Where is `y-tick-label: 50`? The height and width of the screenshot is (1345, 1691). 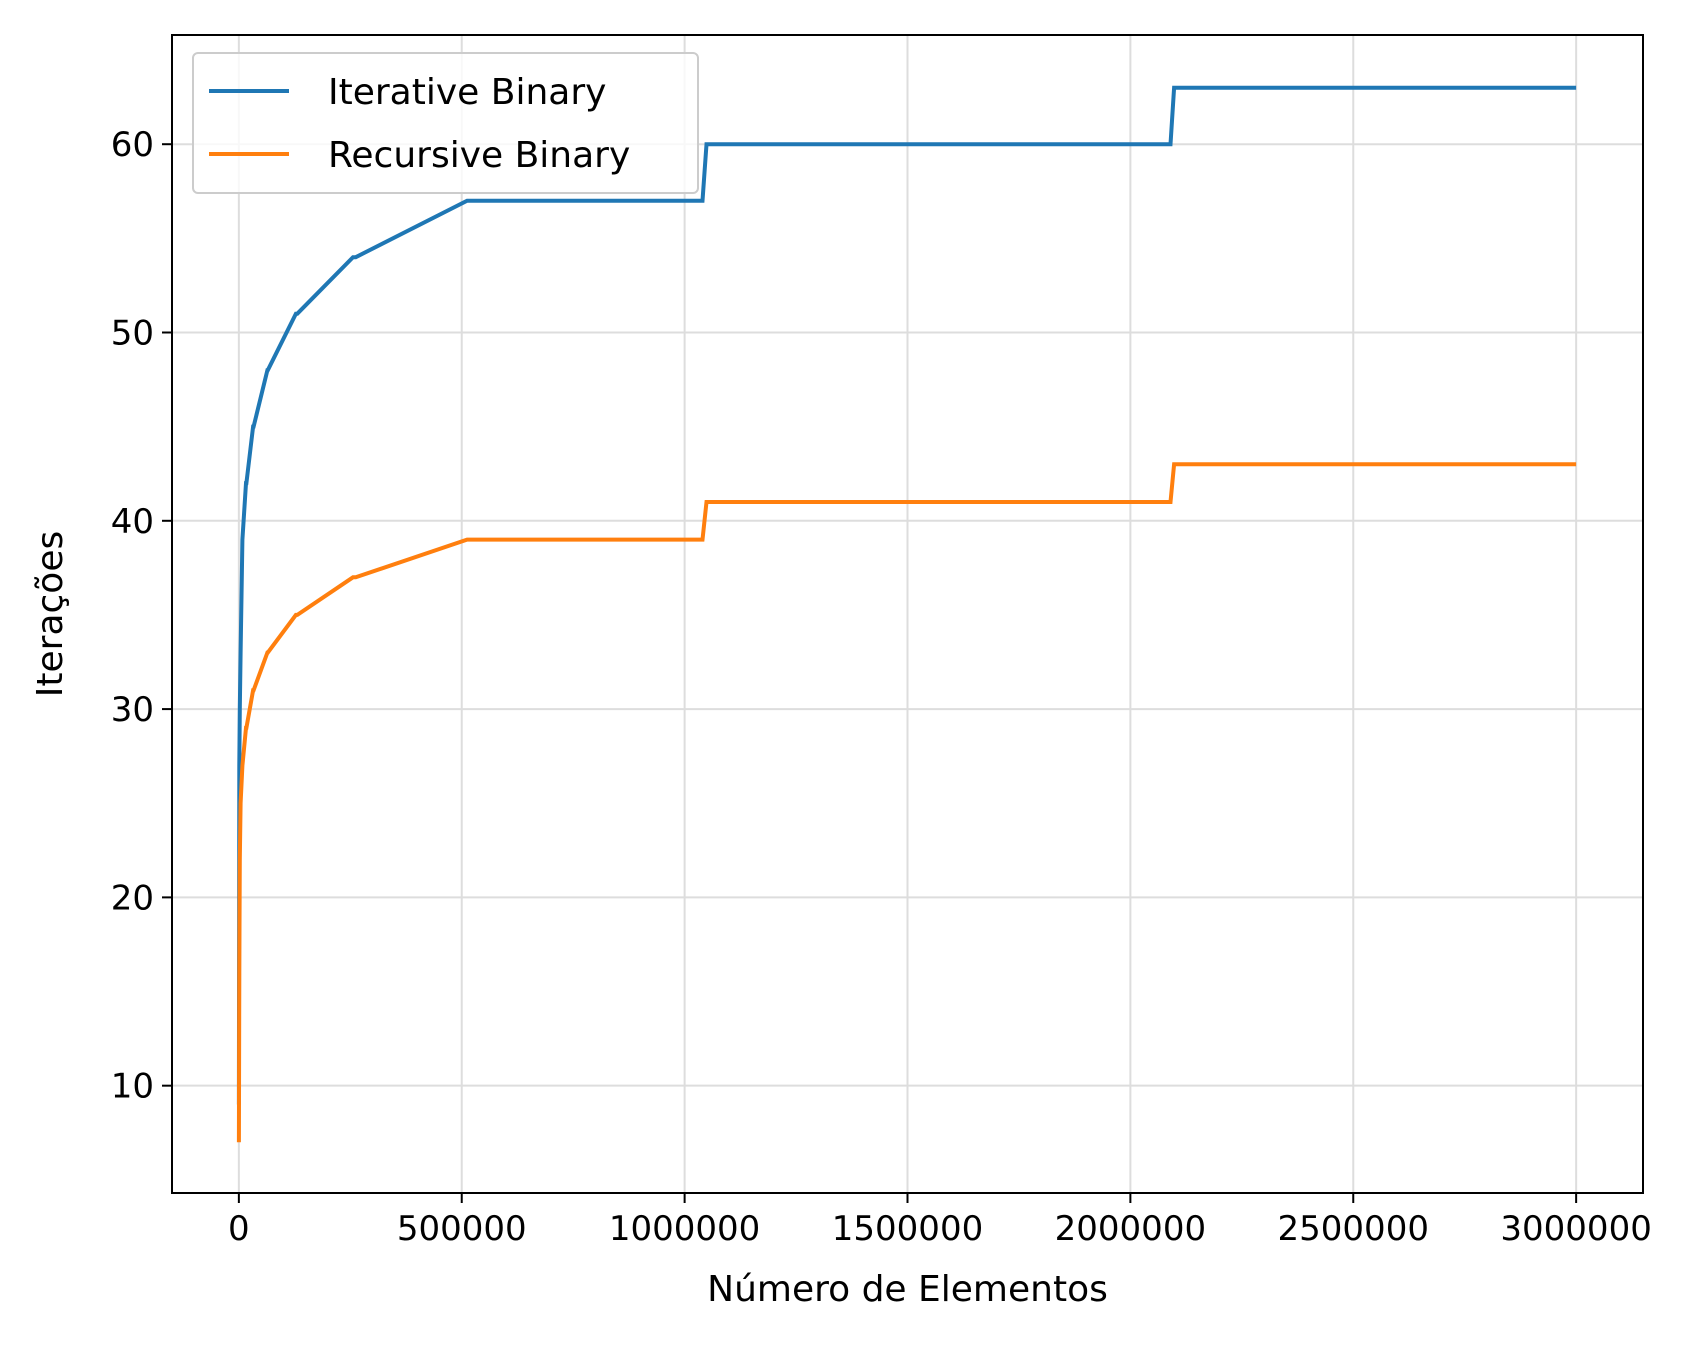
y-tick-label: 50 is located at coordinates (132, 334).